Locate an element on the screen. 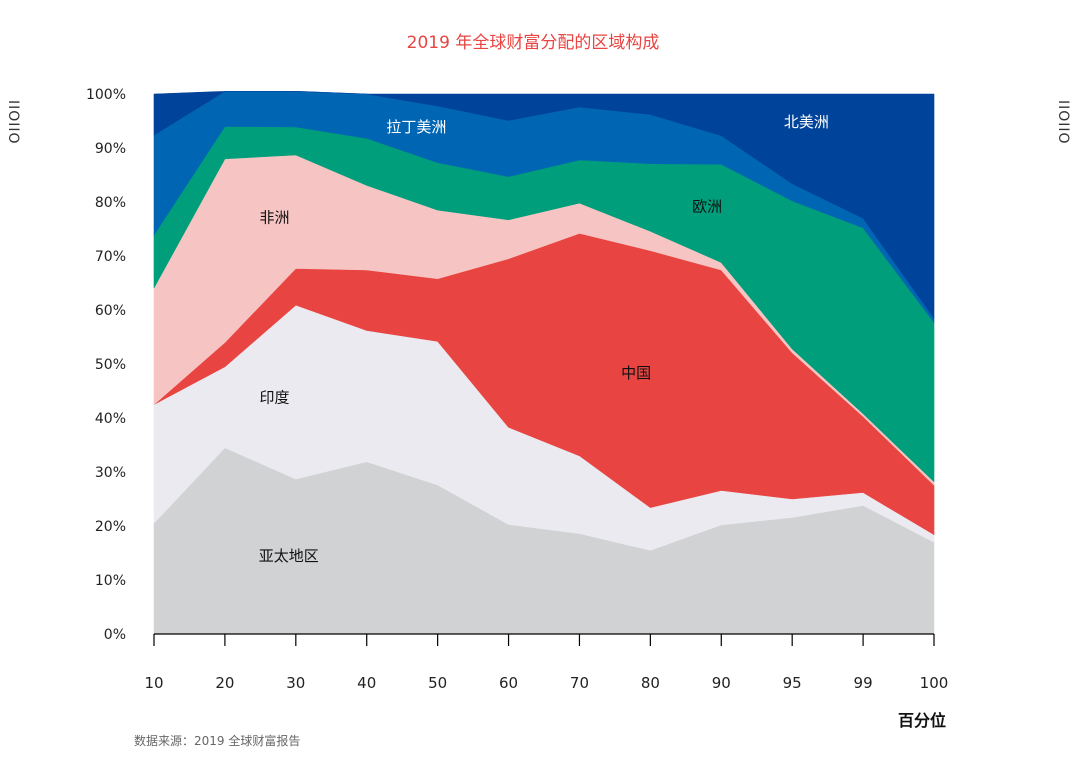 The width and height of the screenshot is (1080, 781). x-tick-label: 30 is located at coordinates (295, 683).